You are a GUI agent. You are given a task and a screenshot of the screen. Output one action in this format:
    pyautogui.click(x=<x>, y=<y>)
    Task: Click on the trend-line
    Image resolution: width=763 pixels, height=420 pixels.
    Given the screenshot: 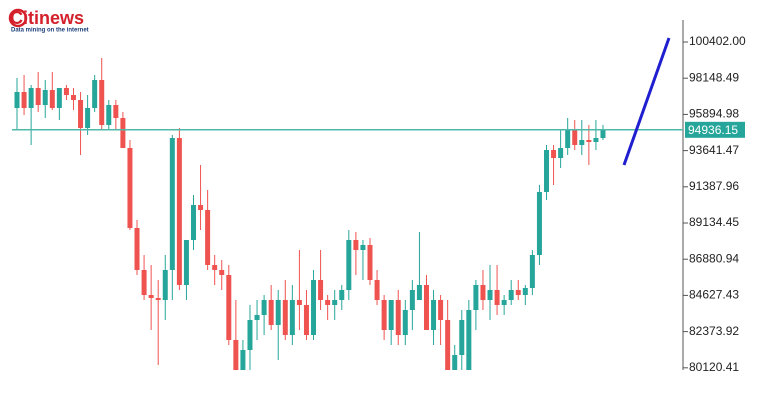 What is the action you would take?
    pyautogui.click(x=646, y=101)
    